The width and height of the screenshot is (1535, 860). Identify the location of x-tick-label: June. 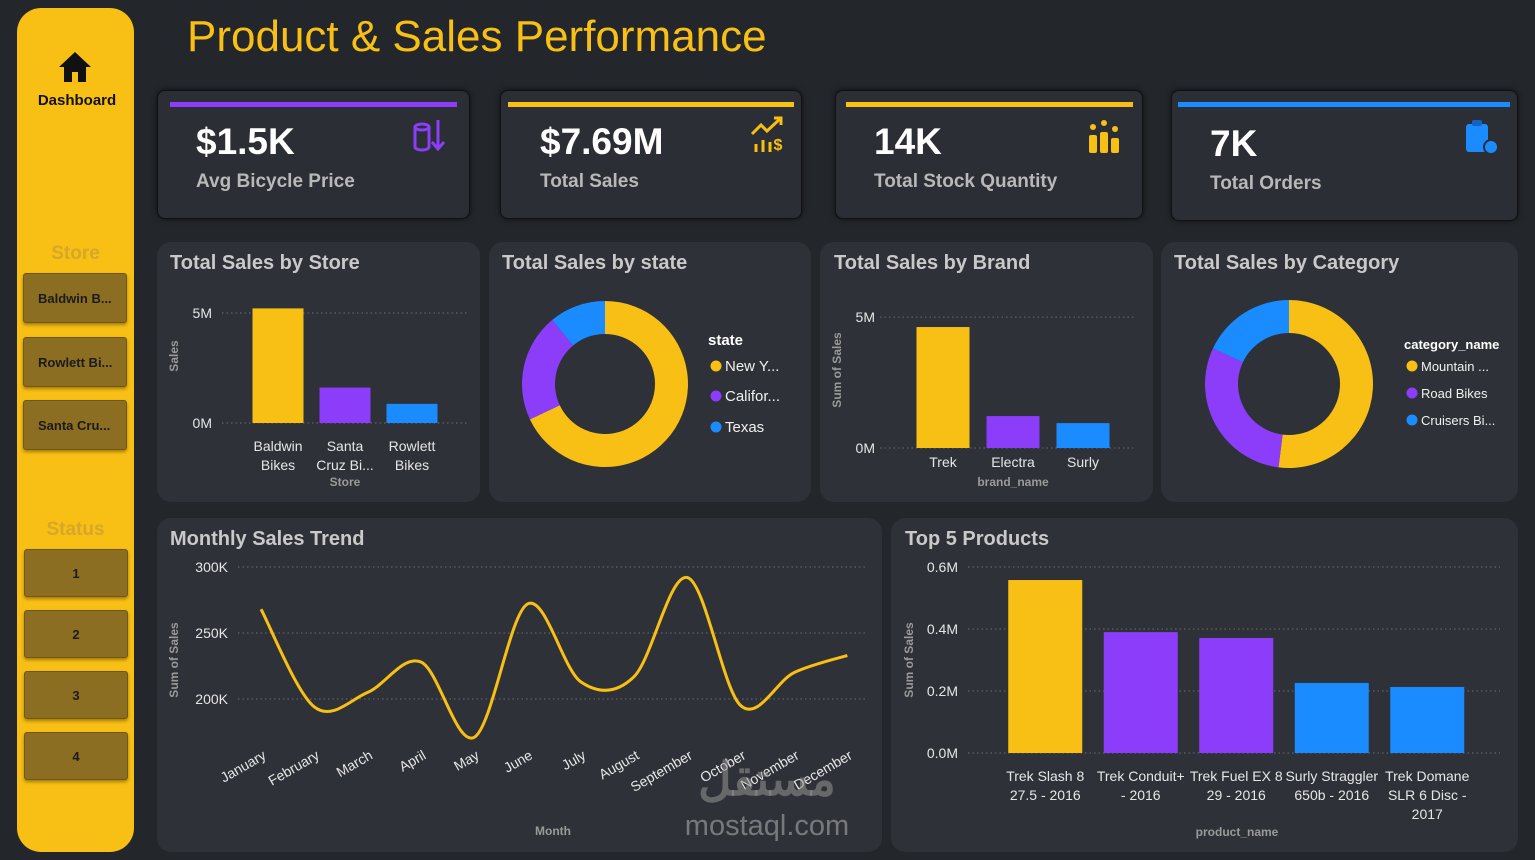
(518, 761).